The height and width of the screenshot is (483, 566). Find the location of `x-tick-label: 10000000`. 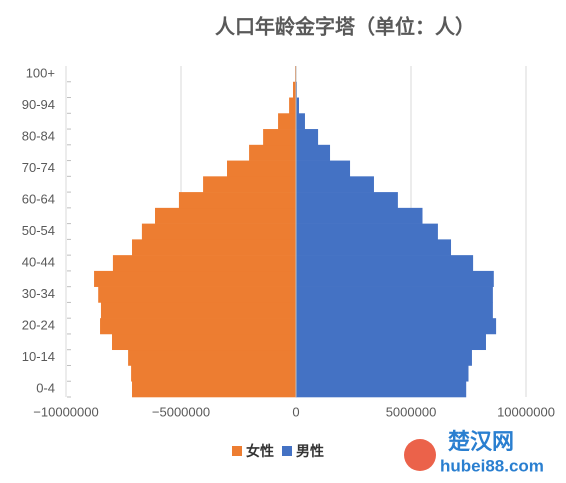

x-tick-label: 10000000 is located at coordinates (526, 411).